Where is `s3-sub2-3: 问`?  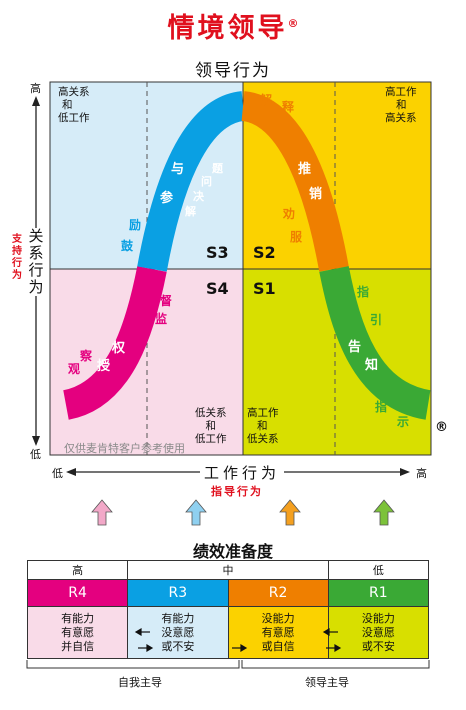 s3-sub2-3: 问 is located at coordinates (206, 181).